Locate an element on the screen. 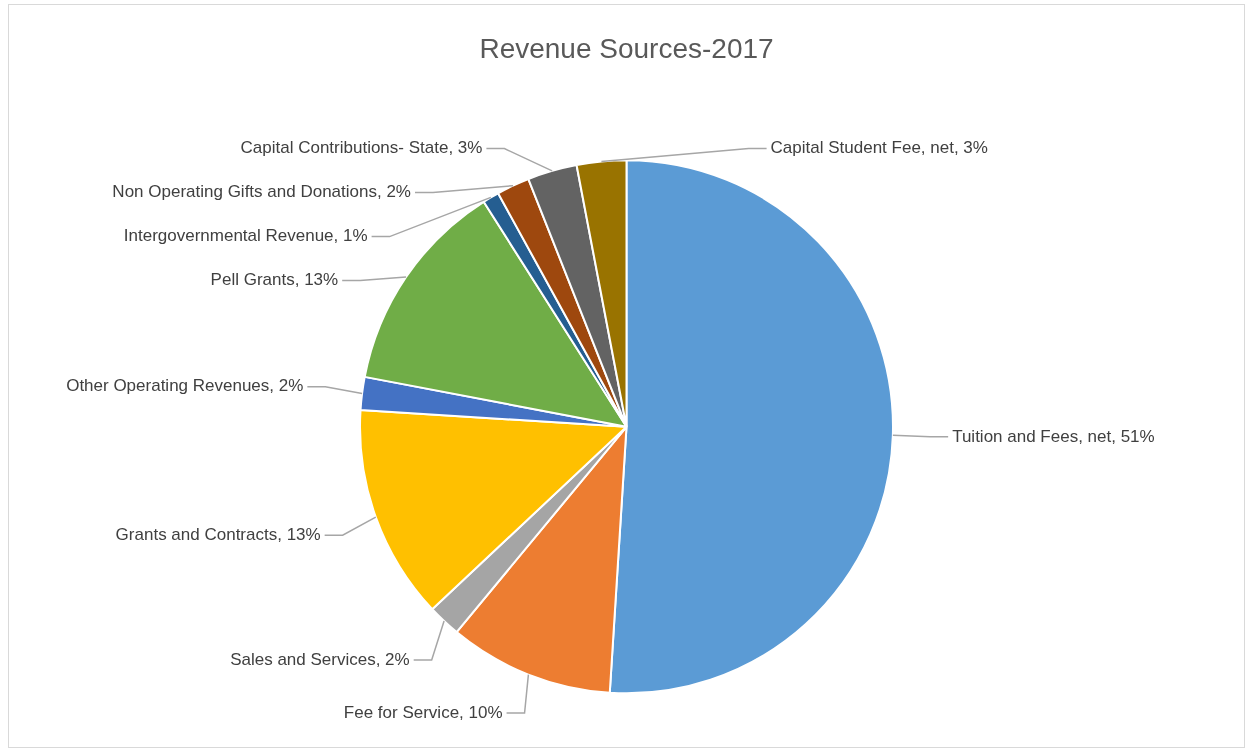 This screenshot has width=1247, height=752. slice-label: Capital Contributions- State, 3% is located at coordinates (361, 148).